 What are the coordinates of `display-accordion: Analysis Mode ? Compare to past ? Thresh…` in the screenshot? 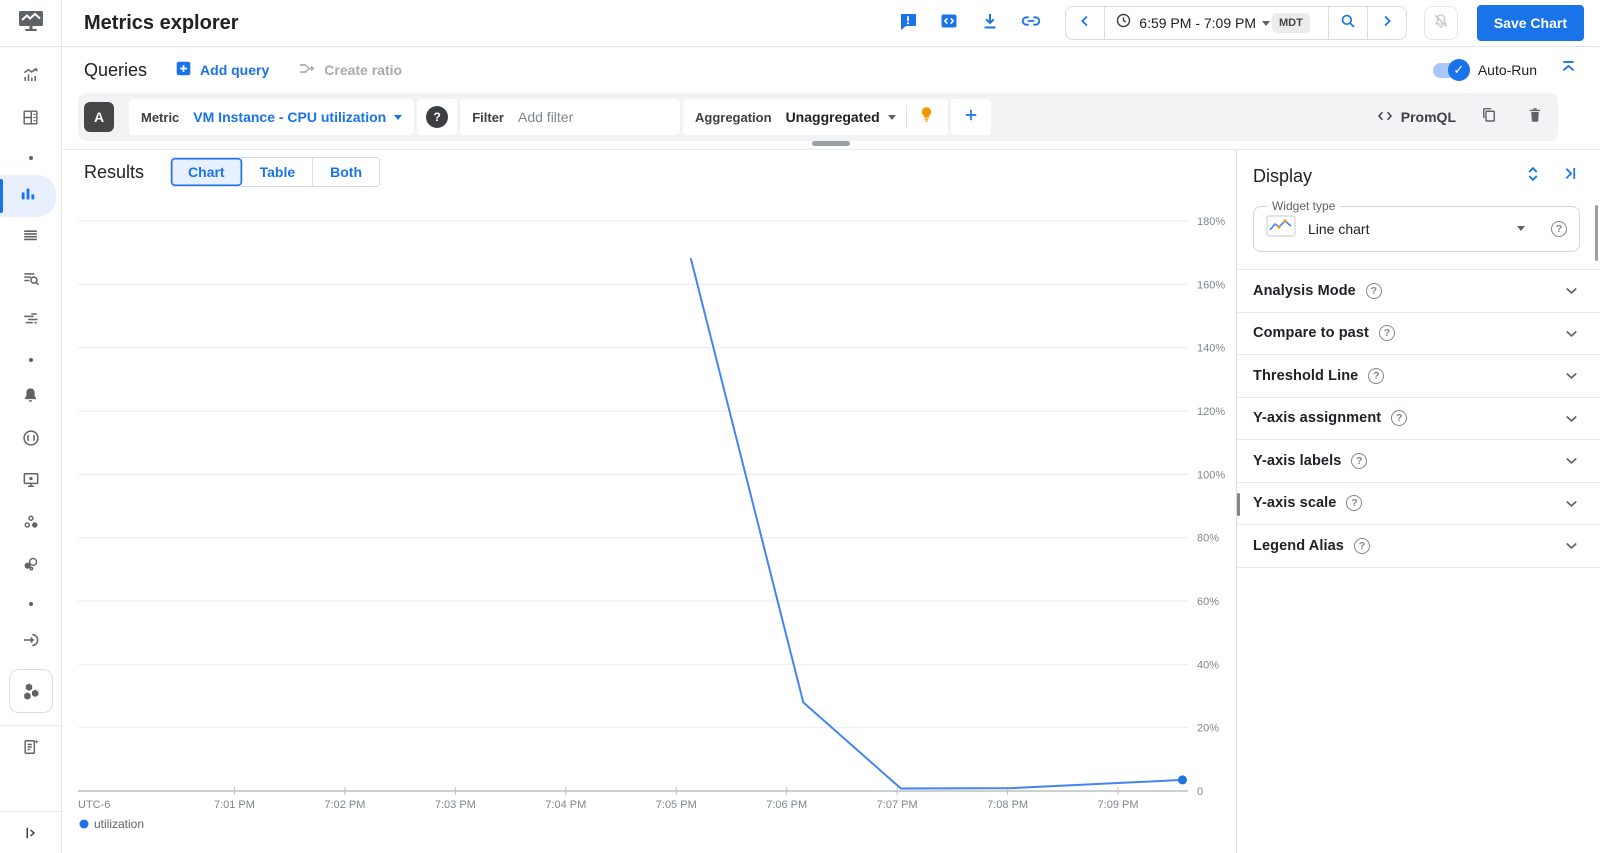 It's located at (1418, 418).